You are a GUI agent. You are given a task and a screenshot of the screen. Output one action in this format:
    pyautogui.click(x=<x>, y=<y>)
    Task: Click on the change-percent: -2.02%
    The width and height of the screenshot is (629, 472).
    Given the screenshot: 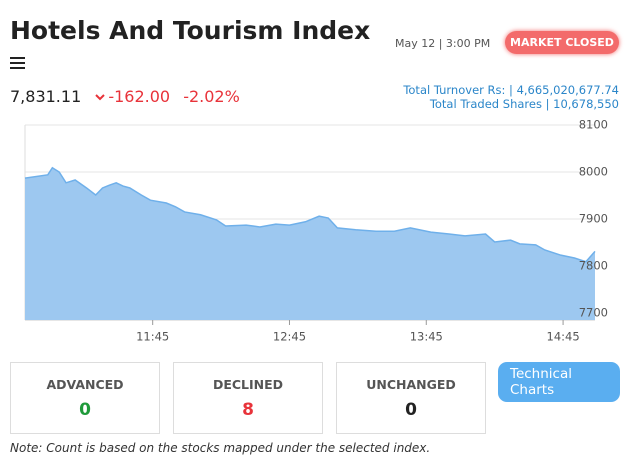 What is the action you would take?
    pyautogui.click(x=211, y=96)
    